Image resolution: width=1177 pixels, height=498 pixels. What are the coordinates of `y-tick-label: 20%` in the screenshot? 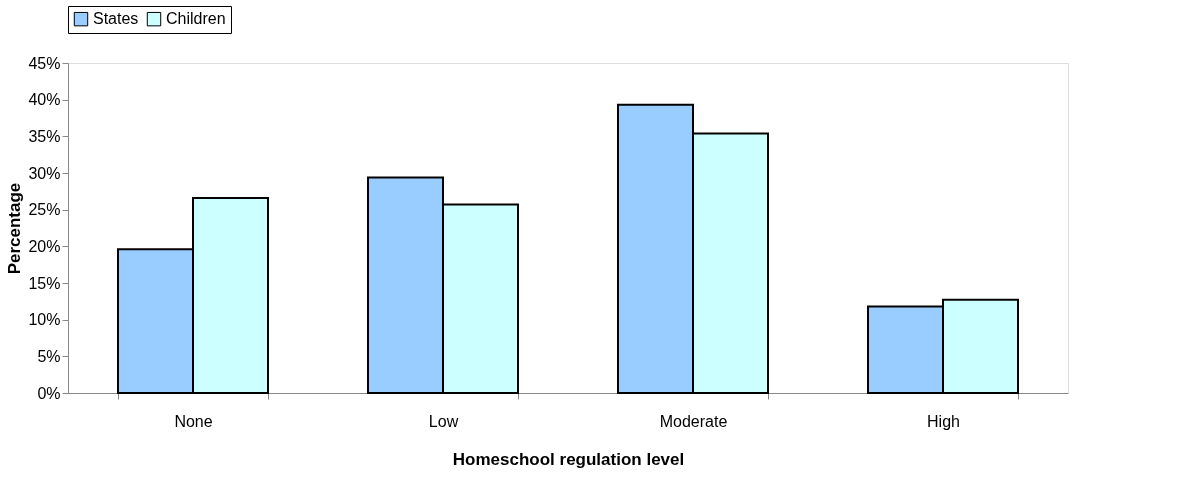 It's located at (44, 246).